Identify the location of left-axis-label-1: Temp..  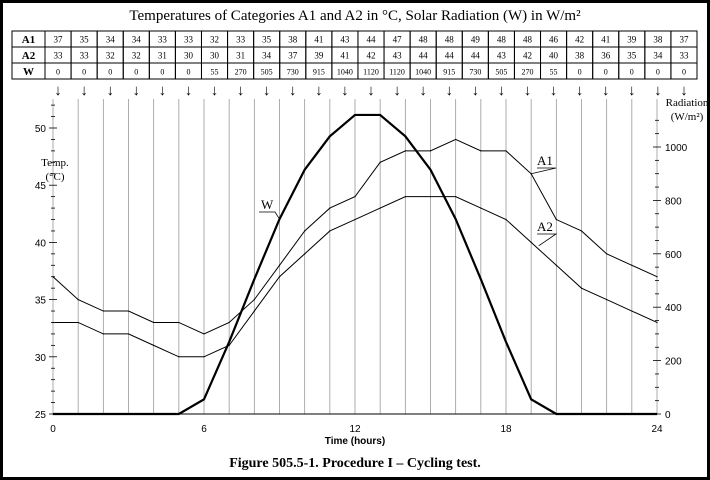
(55, 163).